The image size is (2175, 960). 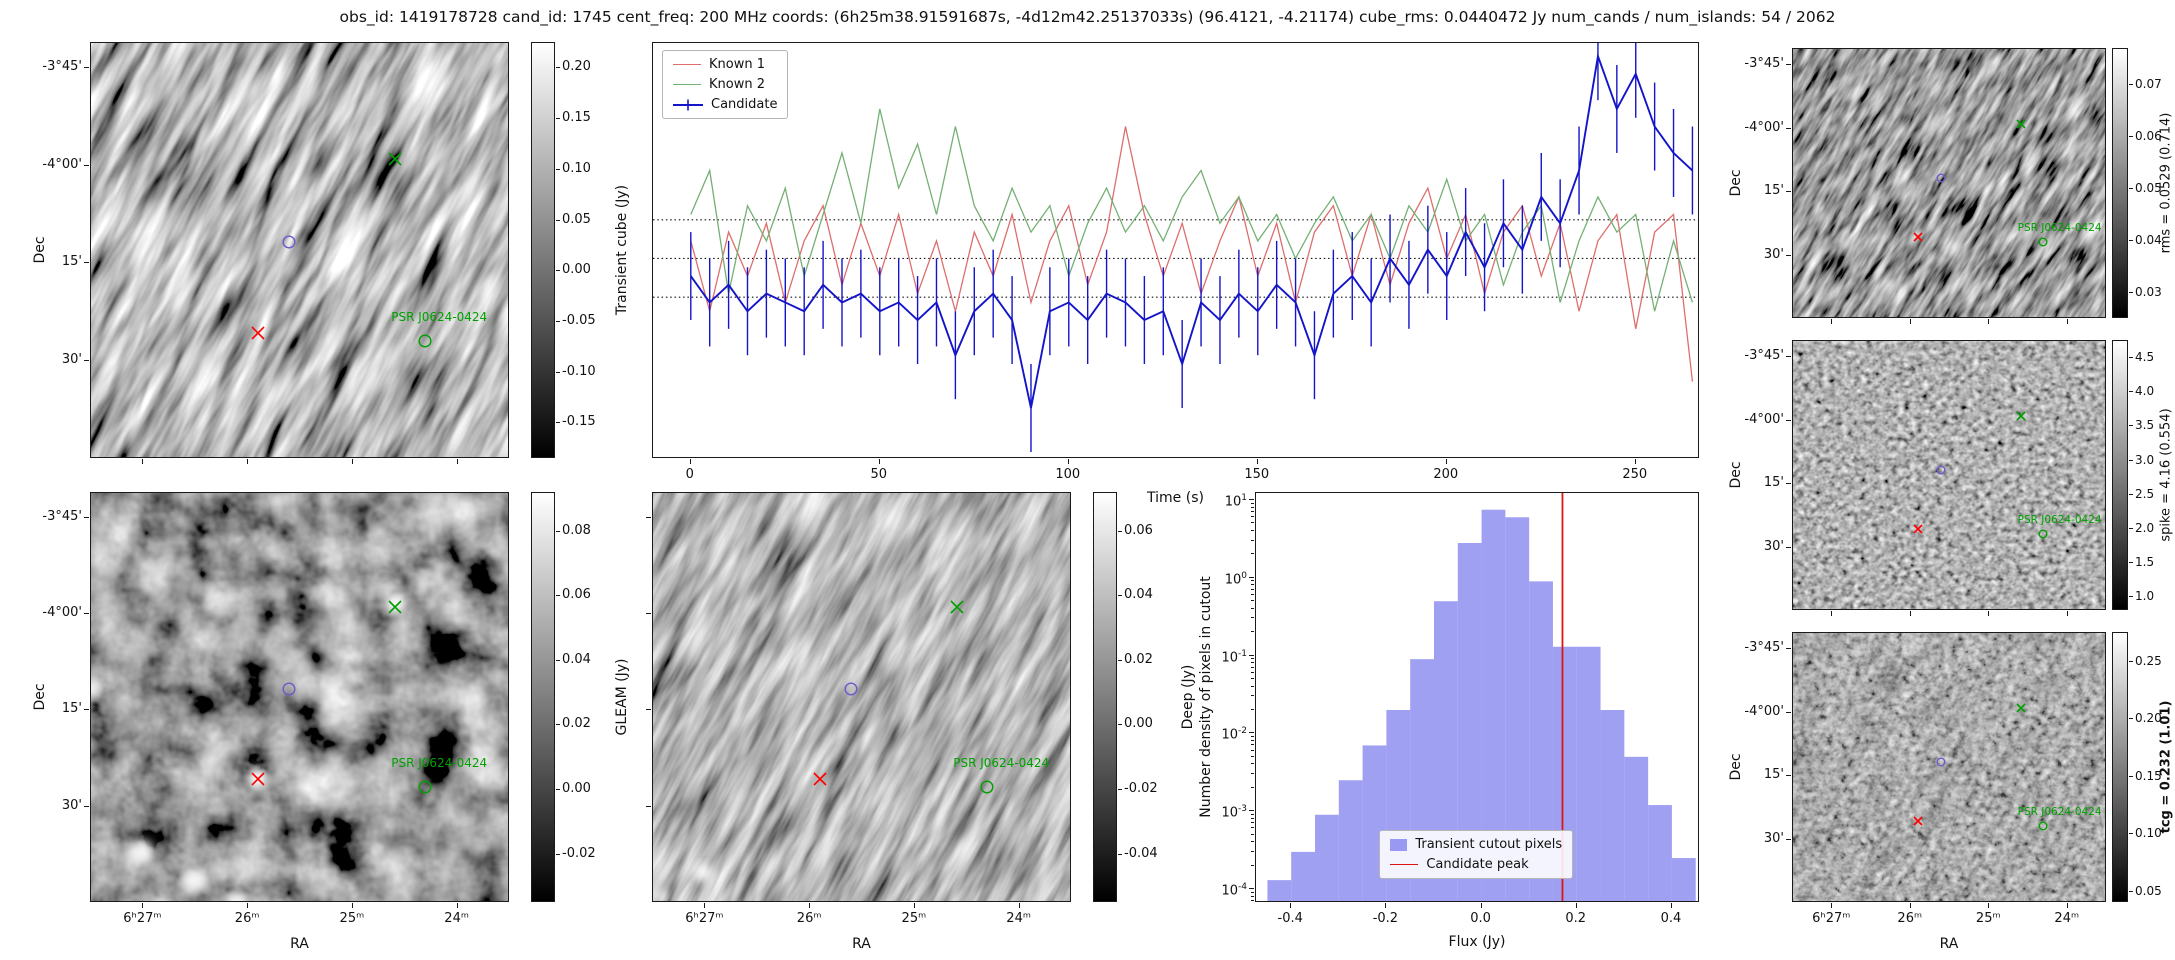 I want to click on legend-item: Transient cutout pixels, so click(x=1476, y=844).